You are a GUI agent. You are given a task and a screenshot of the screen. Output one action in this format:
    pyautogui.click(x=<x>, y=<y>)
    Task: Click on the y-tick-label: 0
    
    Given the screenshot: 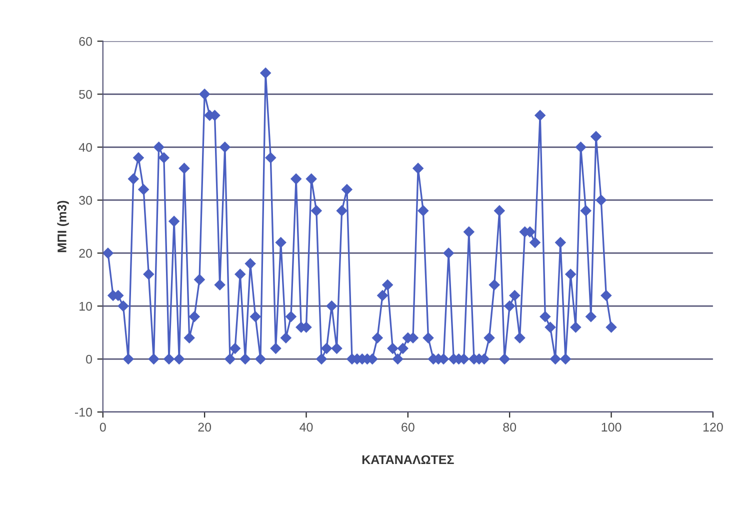 What is the action you would take?
    pyautogui.click(x=89, y=359)
    